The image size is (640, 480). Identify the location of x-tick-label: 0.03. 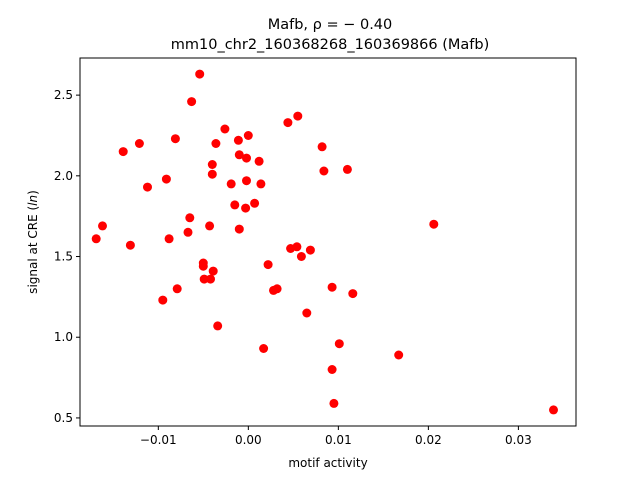
(518, 440).